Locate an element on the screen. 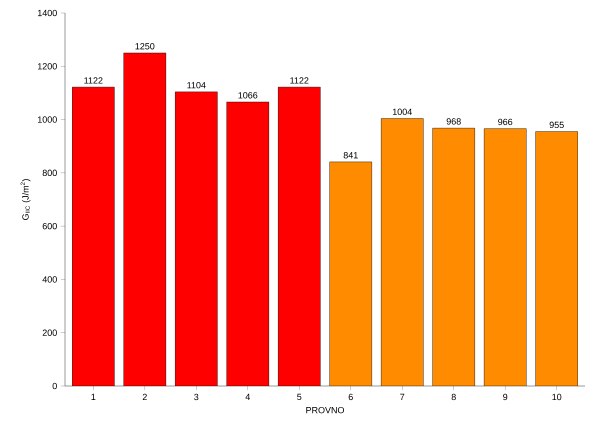 The width and height of the screenshot is (592, 441). x-tick-label: 2 is located at coordinates (144, 397).